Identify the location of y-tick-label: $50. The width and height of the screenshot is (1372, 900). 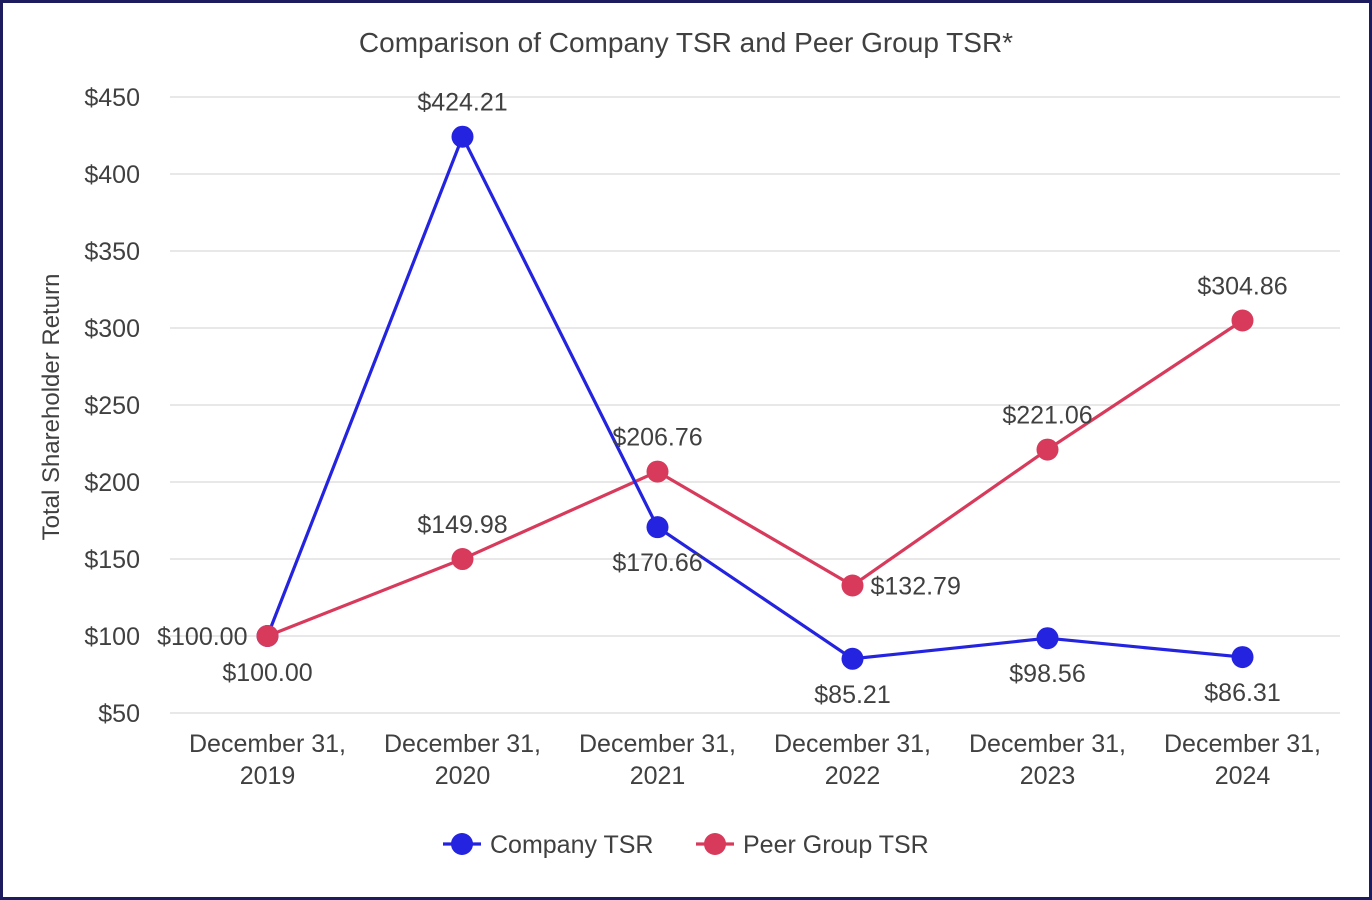
(119, 714).